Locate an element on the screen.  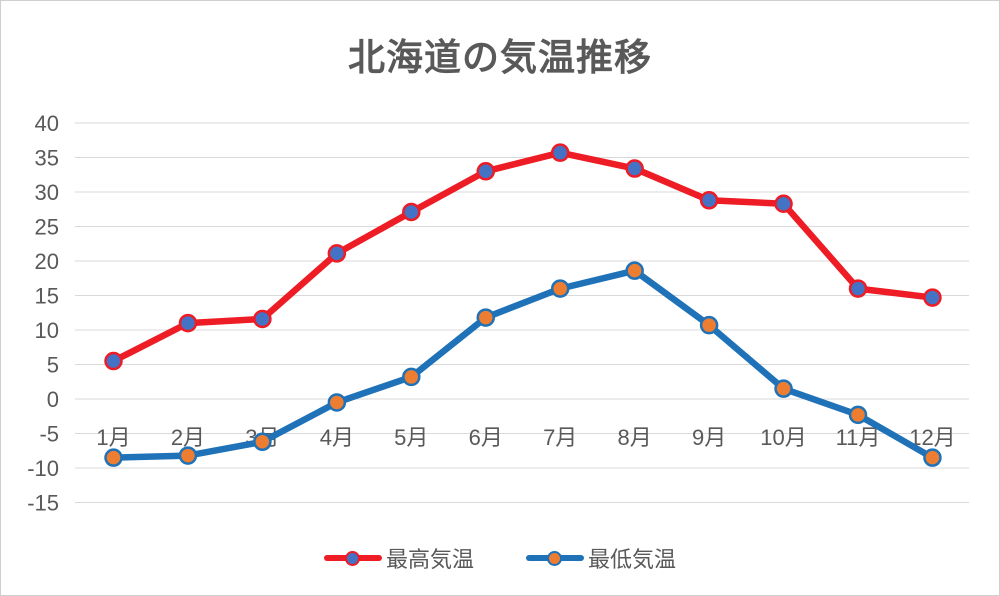
x-tick-label: 2月 is located at coordinates (188, 437).